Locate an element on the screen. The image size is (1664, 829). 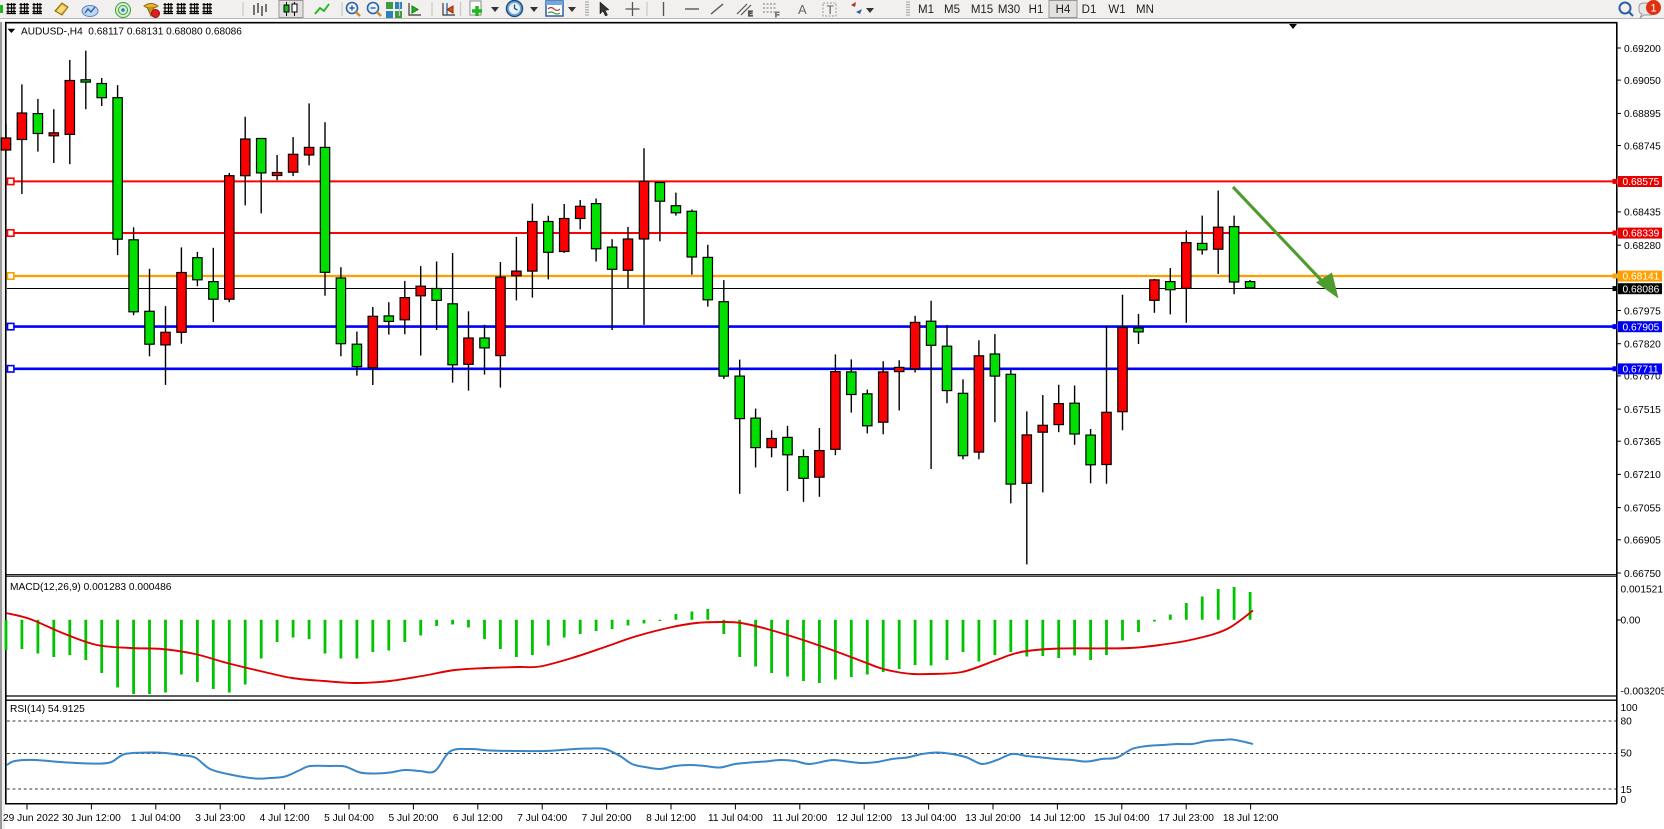
svg-text: 80 is located at coordinates (1627, 722).